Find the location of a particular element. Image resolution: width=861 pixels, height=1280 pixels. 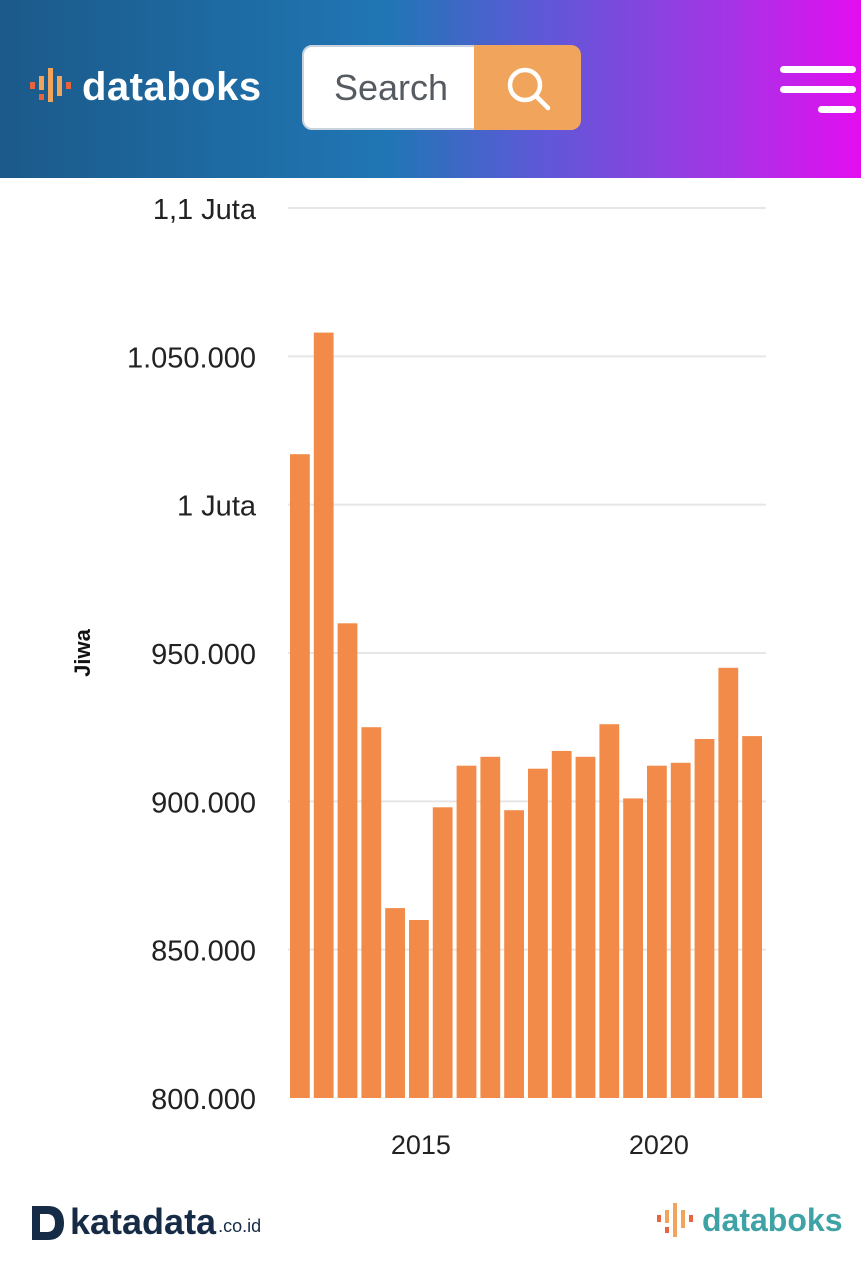

y-tick-label: 1 Juta is located at coordinates (217, 507).